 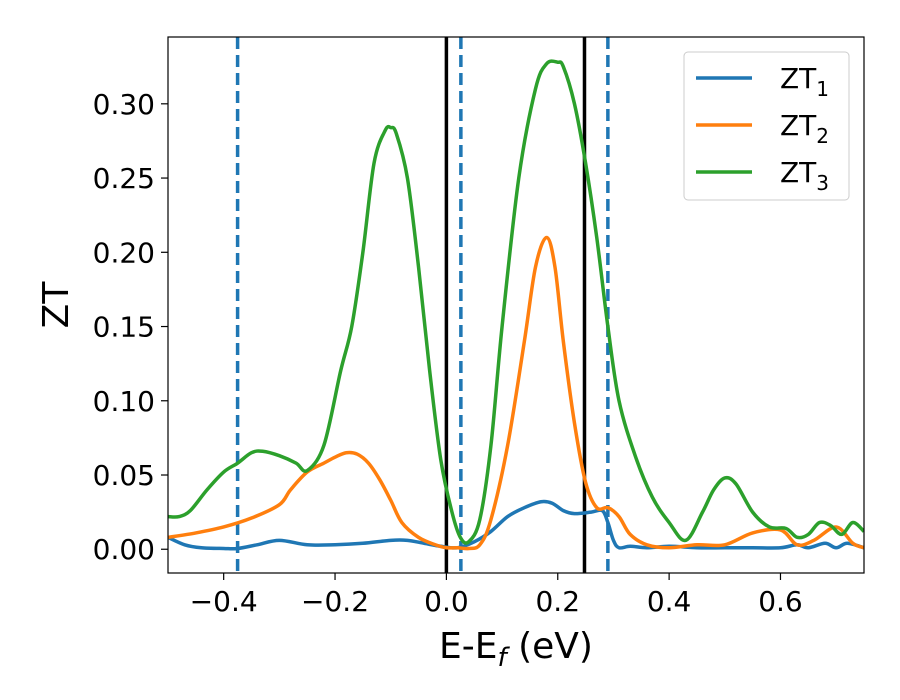 I want to click on x-tick-label: 0.6, so click(x=780, y=601).